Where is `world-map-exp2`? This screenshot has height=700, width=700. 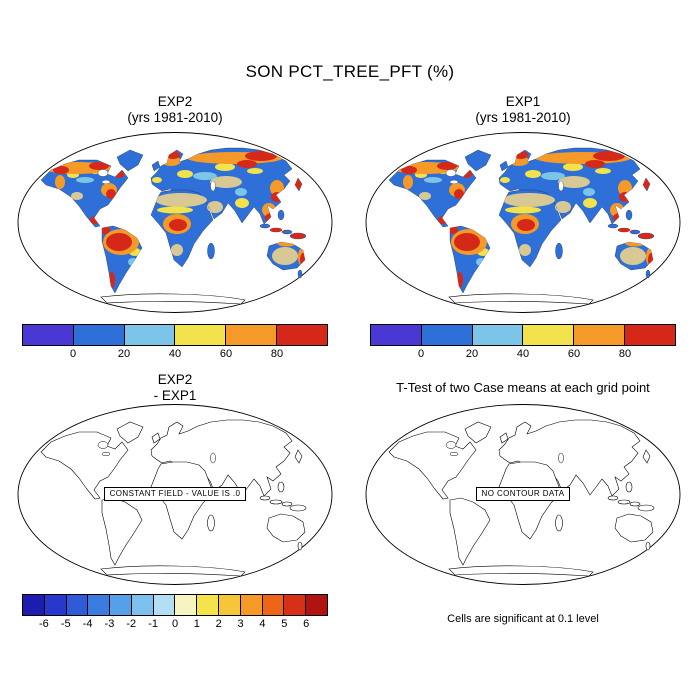
world-map-exp2 is located at coordinates (175, 222).